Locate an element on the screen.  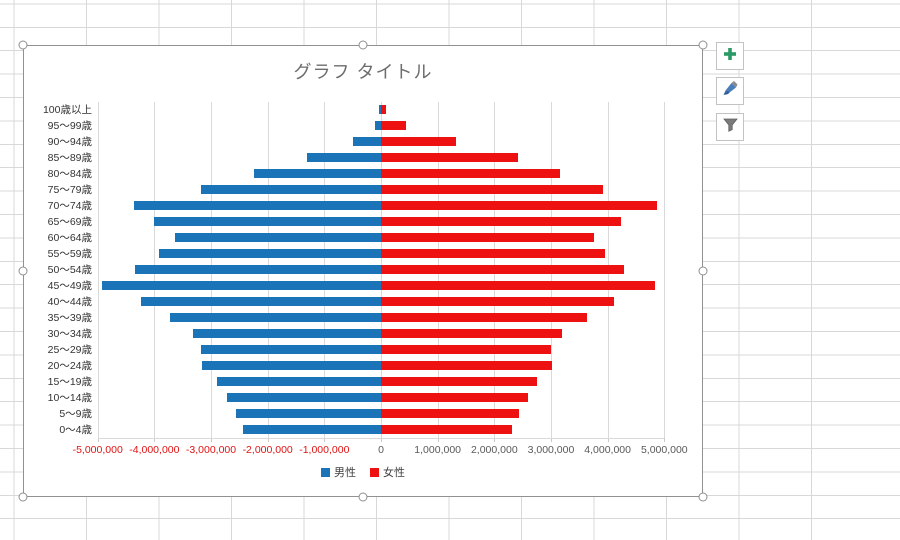
chart-legend: 男性 女性 is located at coordinates (363, 472).